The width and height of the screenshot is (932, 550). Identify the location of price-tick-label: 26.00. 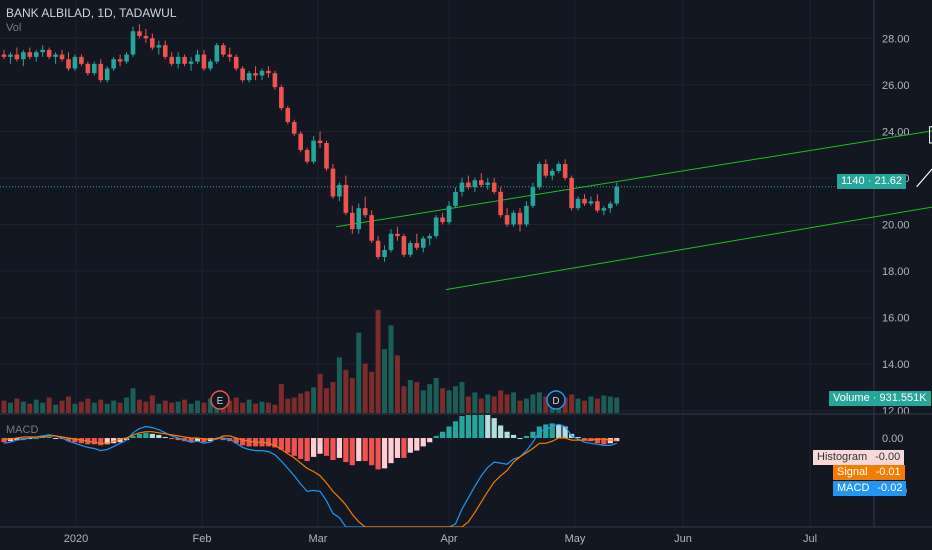
(896, 86).